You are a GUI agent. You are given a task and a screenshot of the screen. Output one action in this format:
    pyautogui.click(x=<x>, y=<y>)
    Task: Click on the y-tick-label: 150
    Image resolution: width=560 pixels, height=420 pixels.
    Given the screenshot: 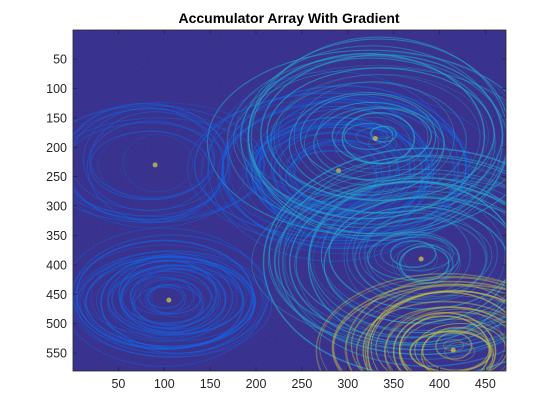 What is the action you would take?
    pyautogui.click(x=56, y=118)
    